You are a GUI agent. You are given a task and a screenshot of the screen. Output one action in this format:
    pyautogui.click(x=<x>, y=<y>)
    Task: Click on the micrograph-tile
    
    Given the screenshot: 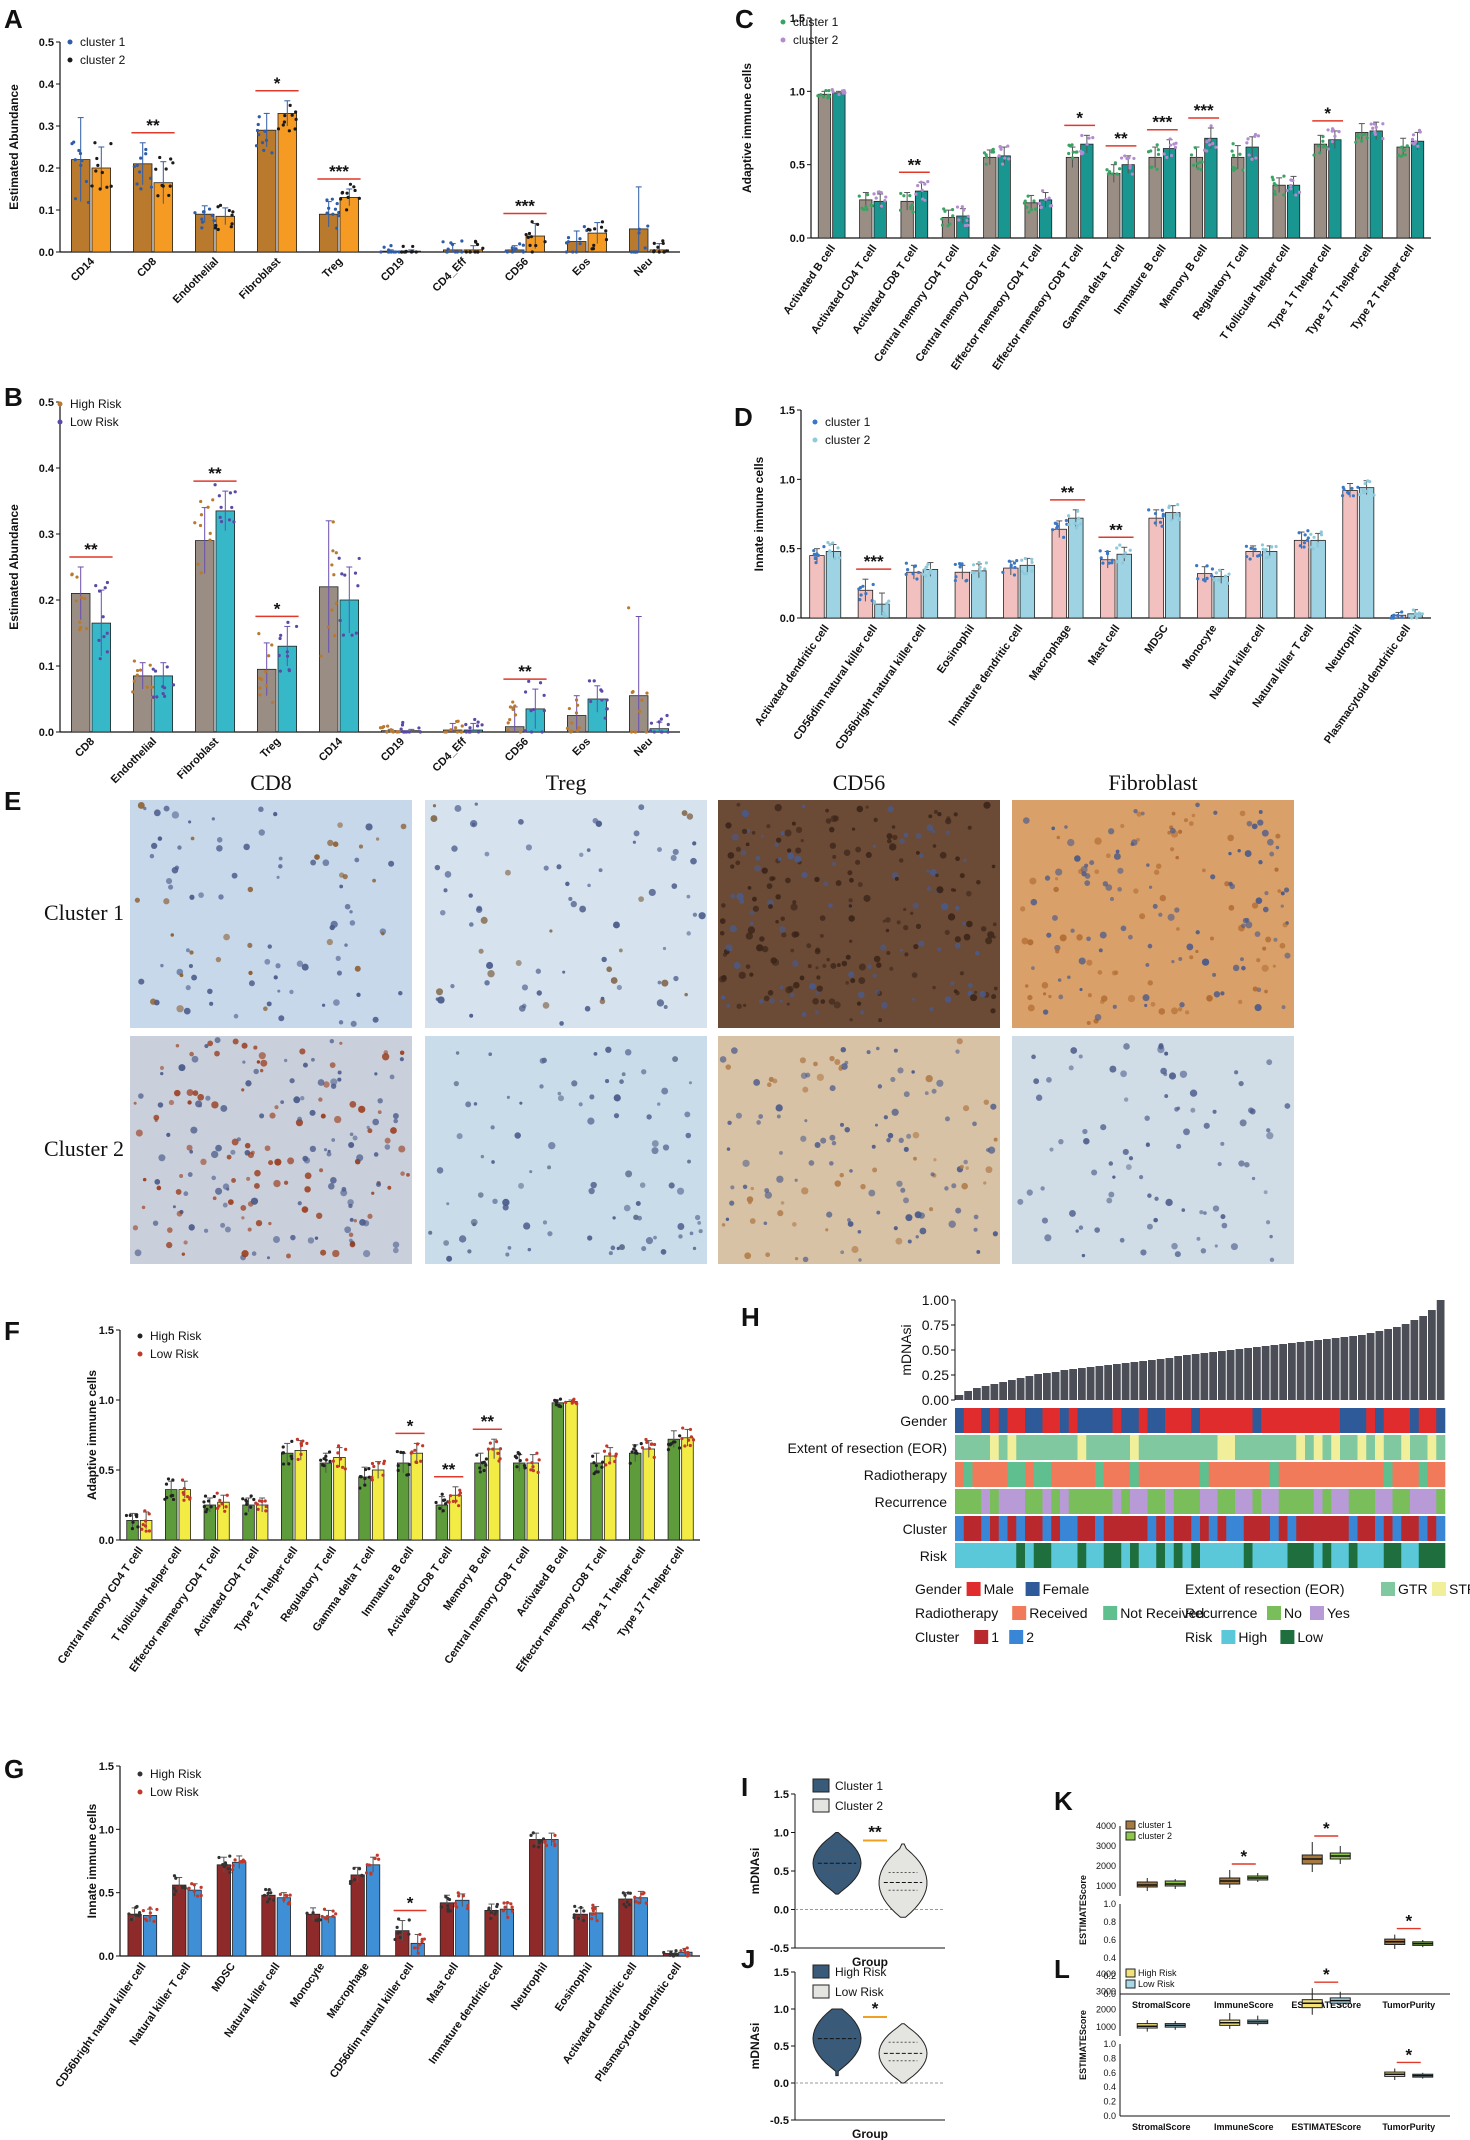 What is the action you would take?
    pyautogui.click(x=859, y=1150)
    